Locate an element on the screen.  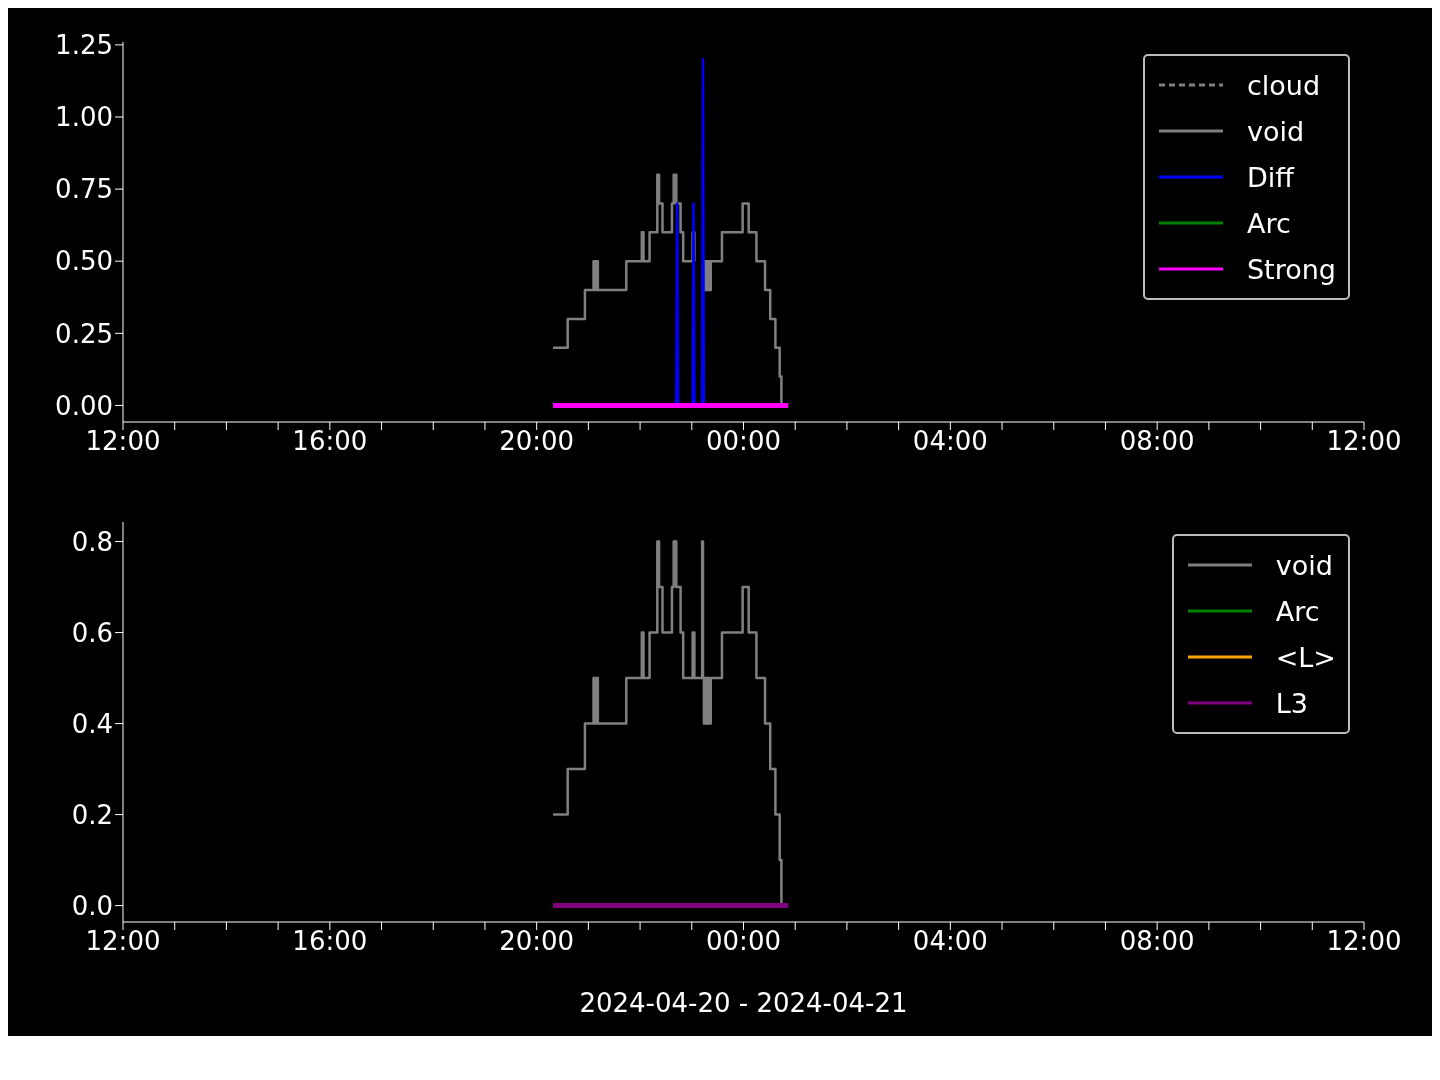
y-tick-label: 0.8 is located at coordinates (92, 541).